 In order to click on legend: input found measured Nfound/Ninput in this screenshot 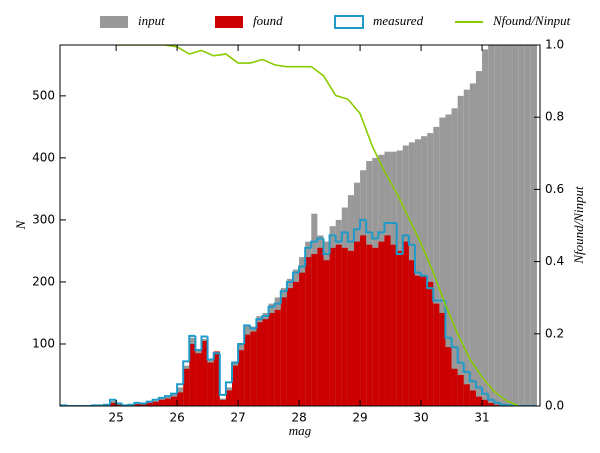, I will do `click(335, 21)`.